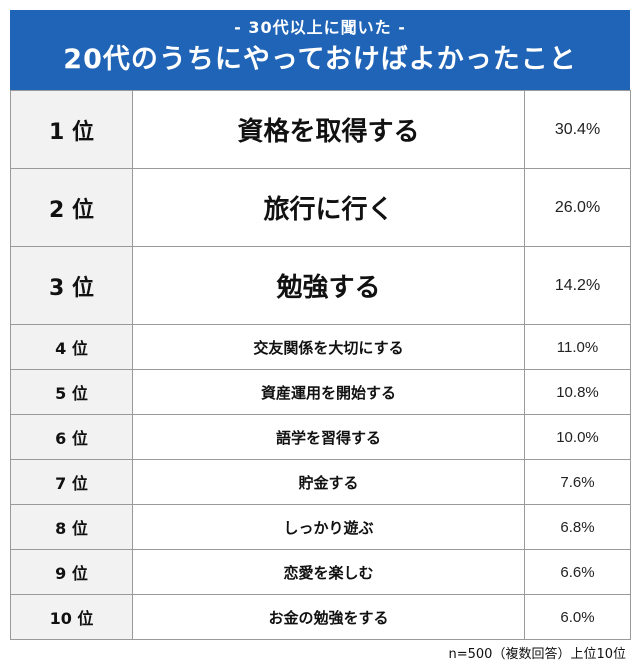 The height and width of the screenshot is (666, 640). Describe the element at coordinates (328, 617) in the screenshot. I see `item-label: お金の勉強をする` at that location.